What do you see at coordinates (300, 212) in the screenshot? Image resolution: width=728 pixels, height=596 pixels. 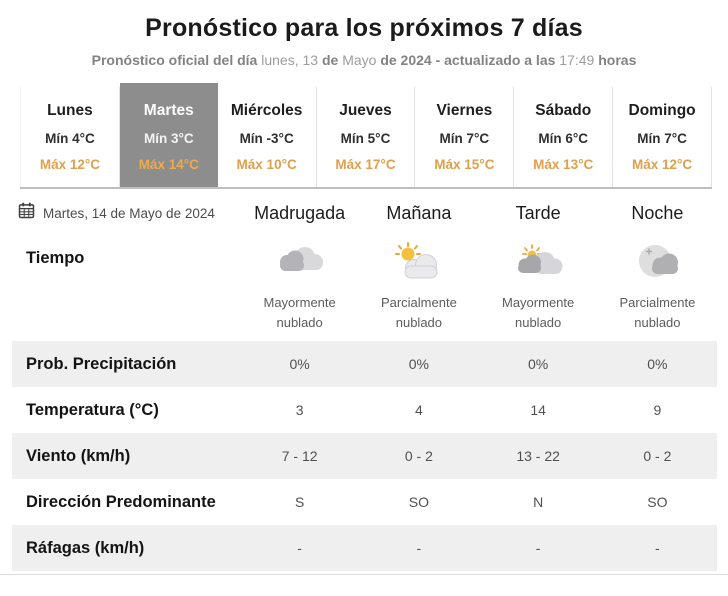 I see `period-header-madrugada: Madrugada` at bounding box center [300, 212].